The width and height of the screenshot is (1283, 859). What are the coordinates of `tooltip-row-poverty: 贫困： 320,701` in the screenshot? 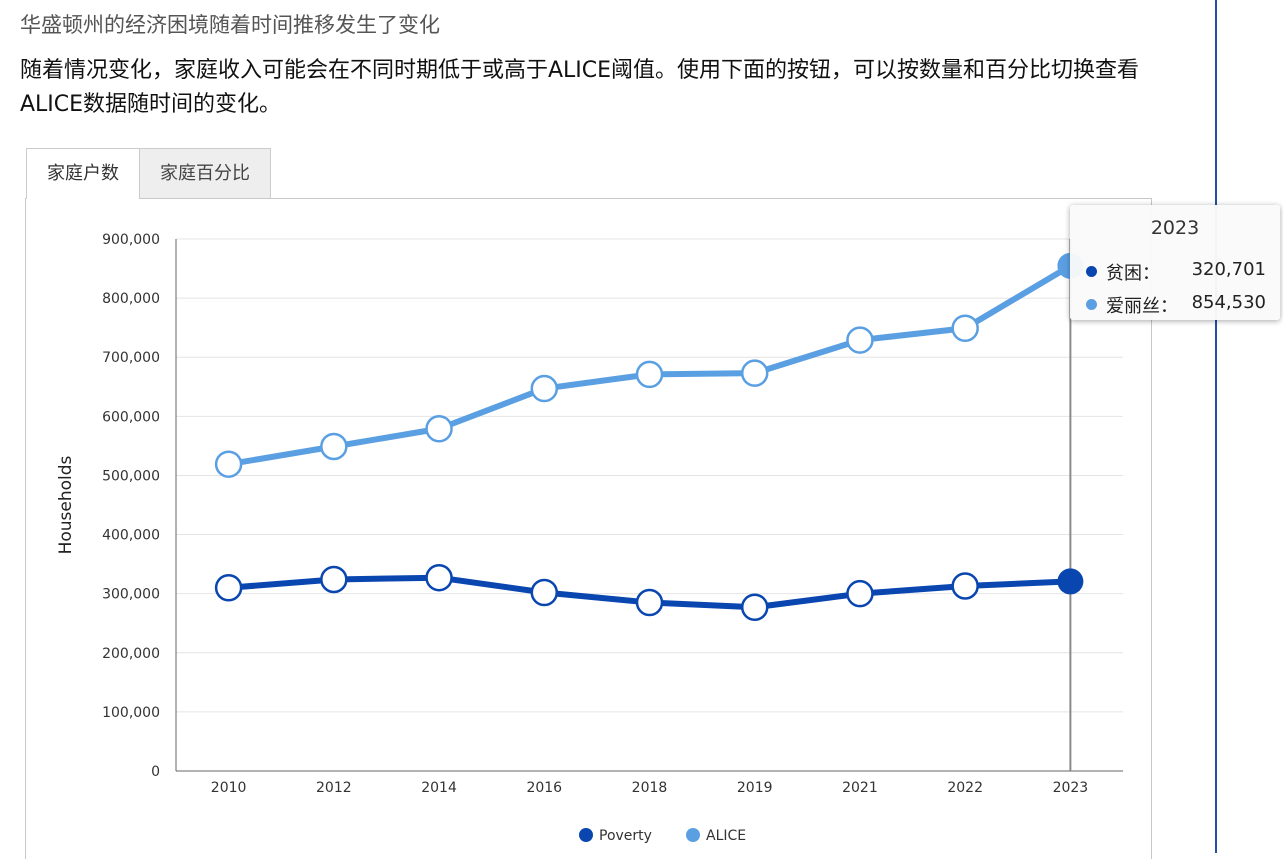 It's located at (1175, 271).